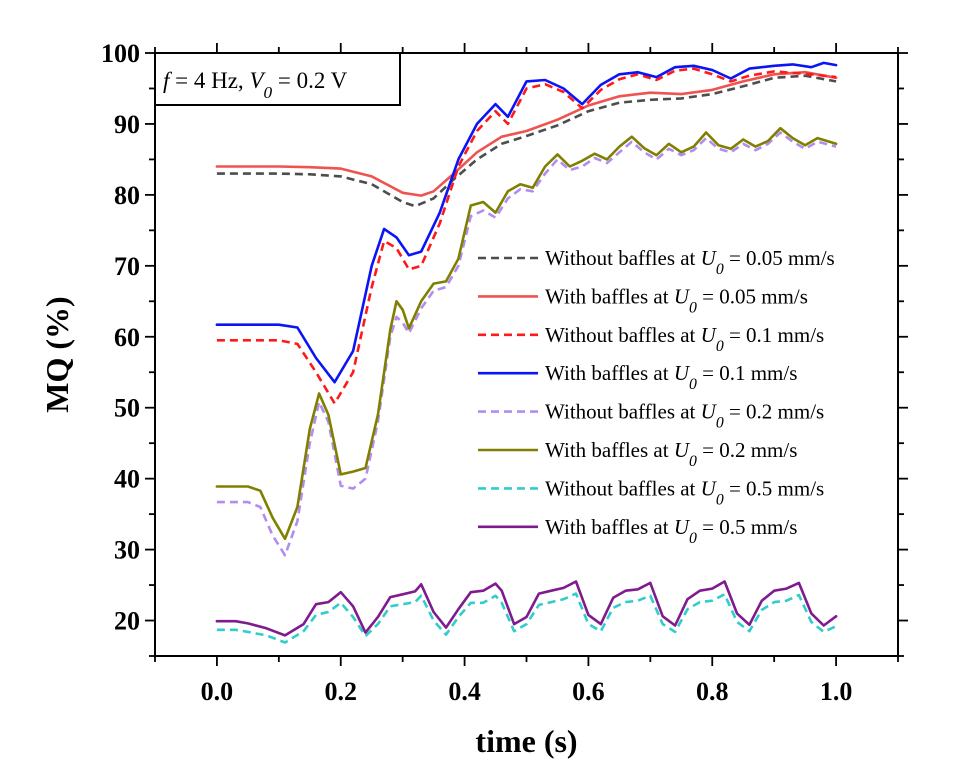  Describe the element at coordinates (682, 296) in the screenshot. I see `legend-label-1-part: U` at that location.